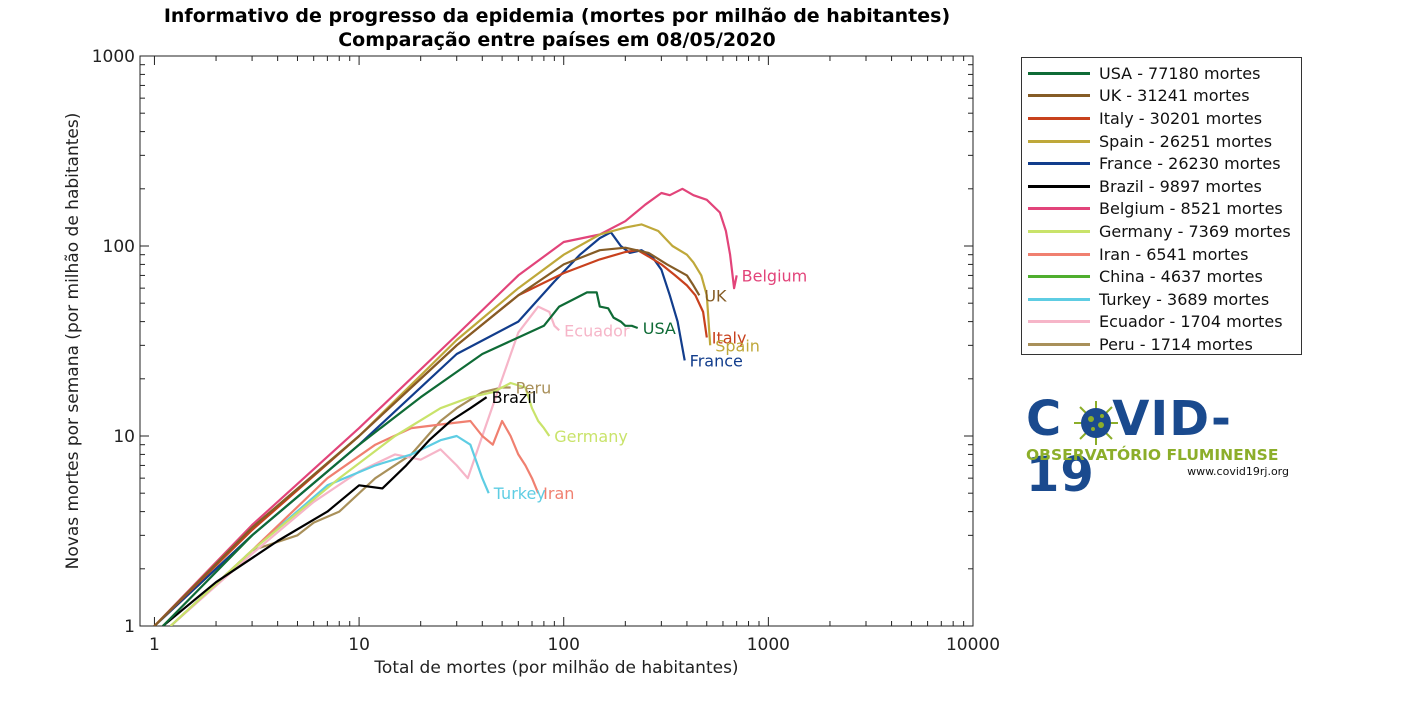 The width and height of the screenshot is (1406, 703). What do you see at coordinates (1180, 73) in the screenshot?
I see `legend-label: USA - 77180 mortes` at bounding box center [1180, 73].